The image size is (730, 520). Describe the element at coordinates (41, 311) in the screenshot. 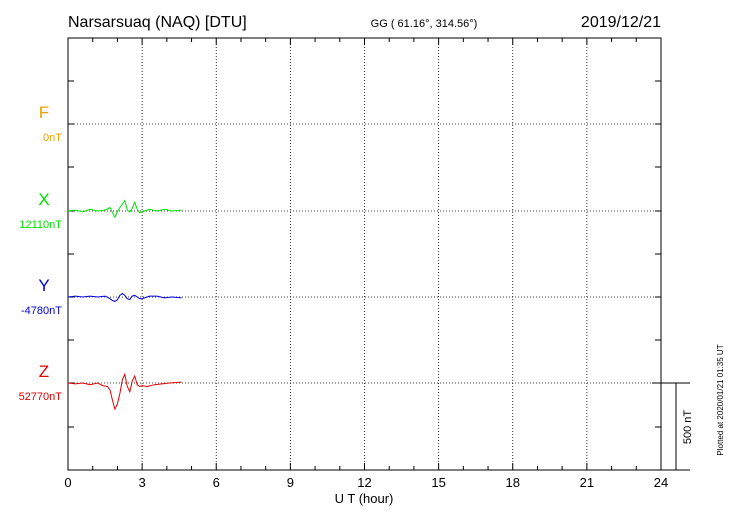

I see `series-baseline-y: -4780nT` at that location.